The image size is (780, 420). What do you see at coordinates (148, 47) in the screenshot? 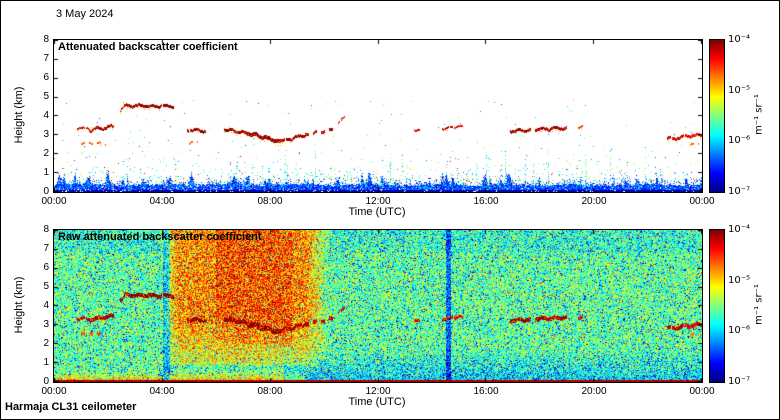
I see `panel-title-attenuated: Attenuated backscatter coefficient` at bounding box center [148, 47].